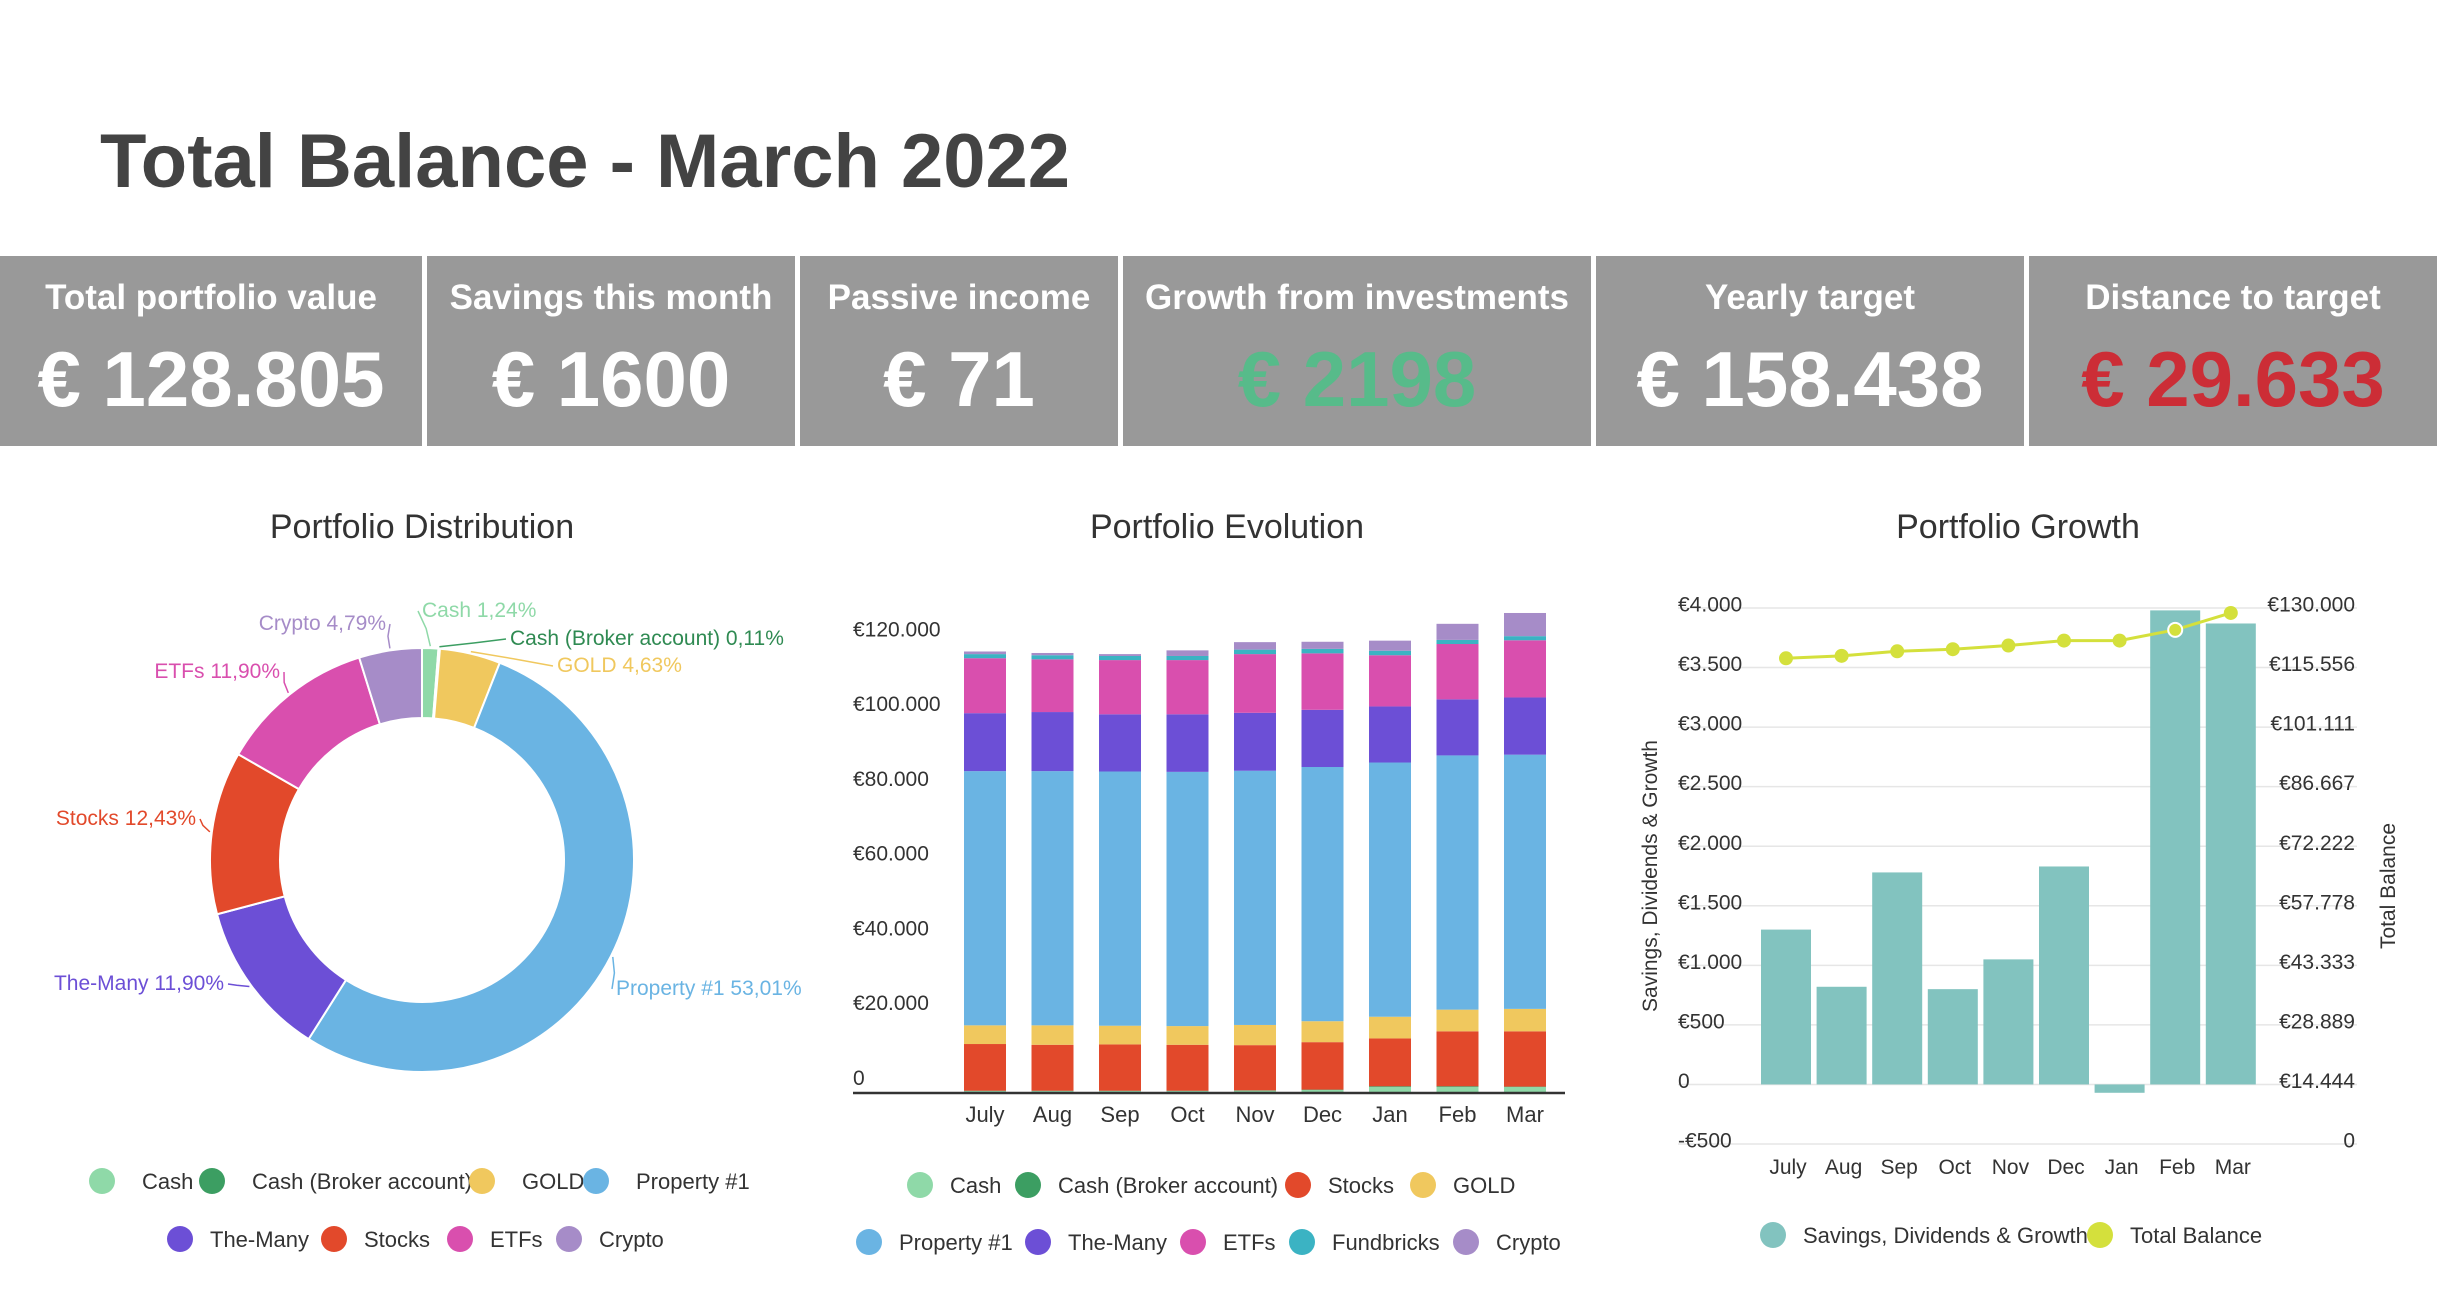 Image resolution: width=2437 pixels, height=1309 pixels. Describe the element at coordinates (2233, 351) in the screenshot. I see `kpi-distance-to-target: Distance to target € 29.633` at that location.